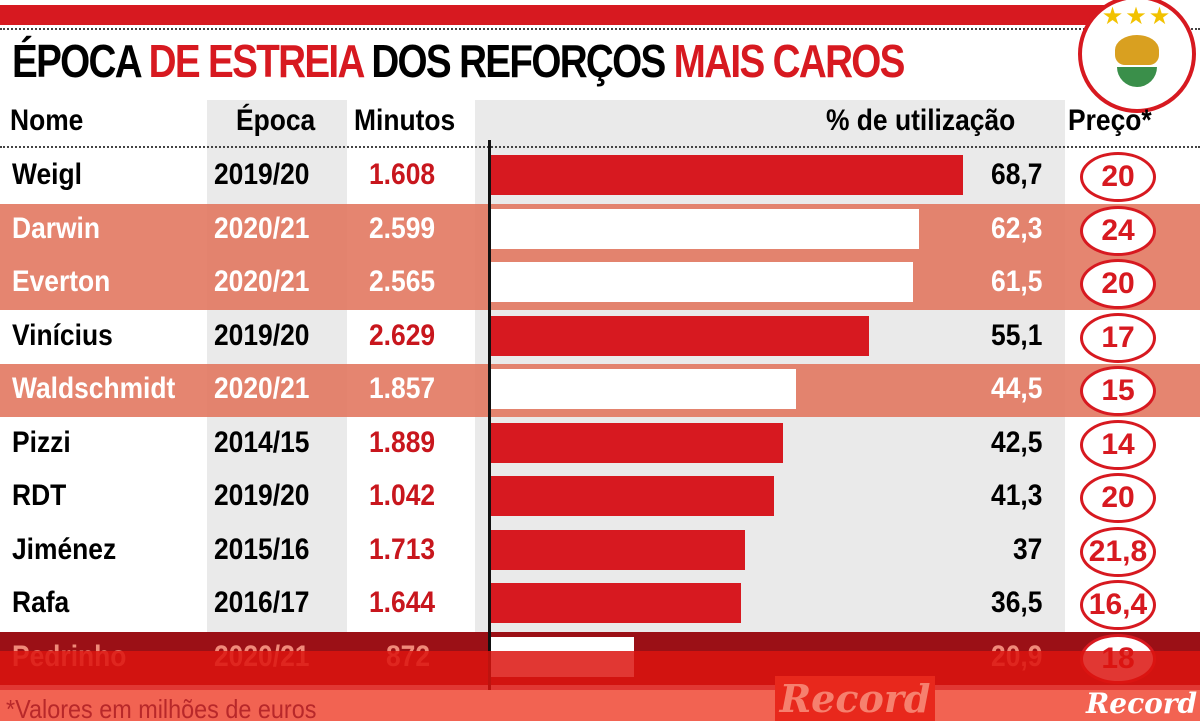 The image size is (1200, 725). Describe the element at coordinates (1137, 77) in the screenshot. I see `ball-icon` at that location.